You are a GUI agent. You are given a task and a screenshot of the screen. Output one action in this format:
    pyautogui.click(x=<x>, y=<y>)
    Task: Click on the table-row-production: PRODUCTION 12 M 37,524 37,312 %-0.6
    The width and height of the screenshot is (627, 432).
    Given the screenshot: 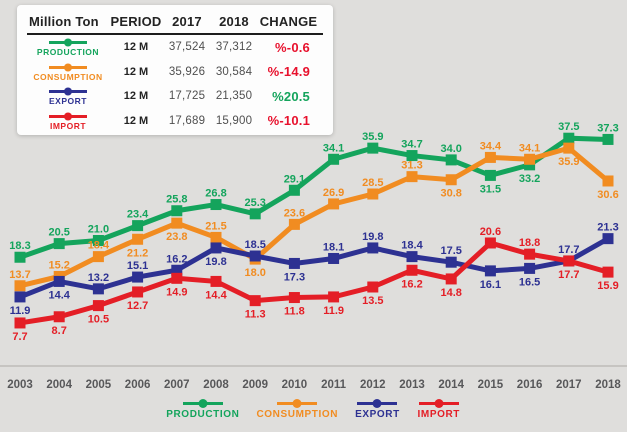 What is the action you would take?
    pyautogui.click(x=175, y=47)
    